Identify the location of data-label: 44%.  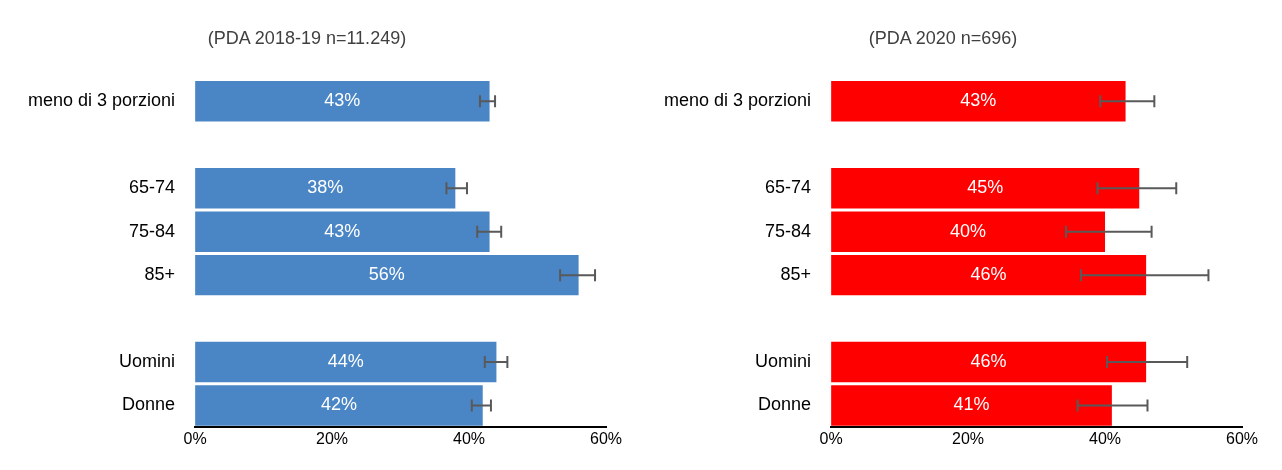
(345, 360).